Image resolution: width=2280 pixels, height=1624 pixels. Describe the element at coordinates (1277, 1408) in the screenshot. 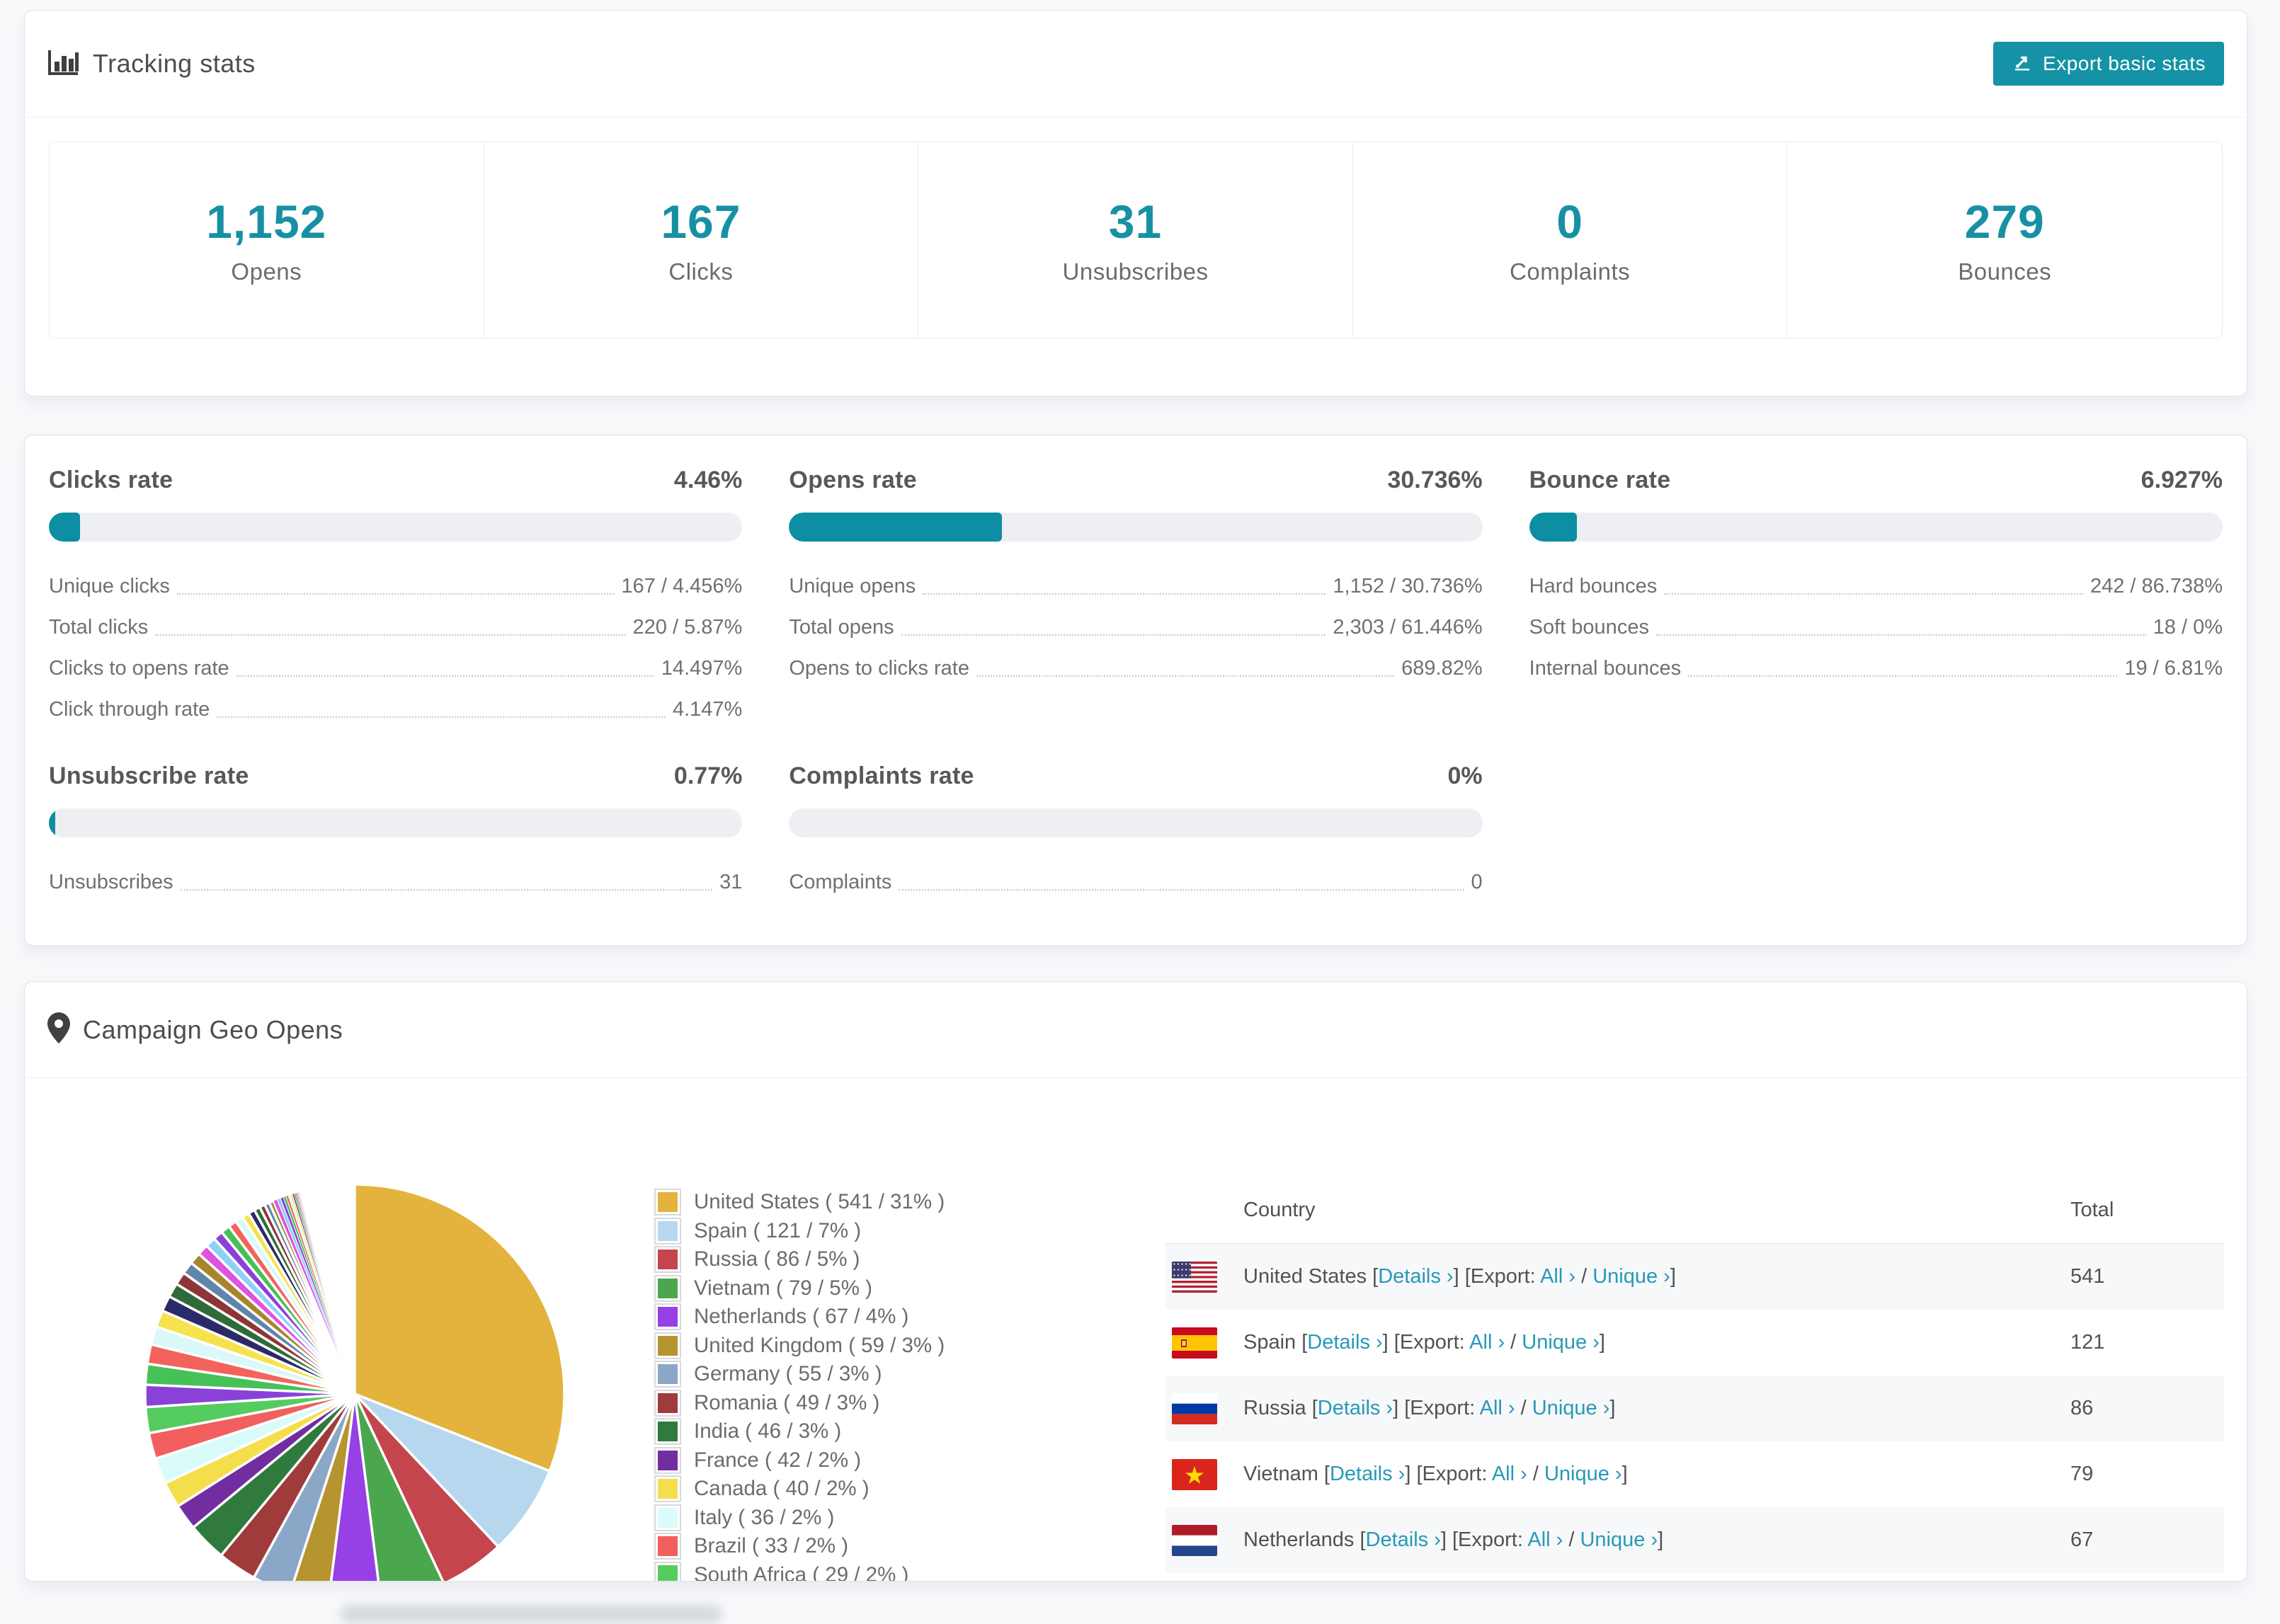

I see `country-name: Russia` at that location.